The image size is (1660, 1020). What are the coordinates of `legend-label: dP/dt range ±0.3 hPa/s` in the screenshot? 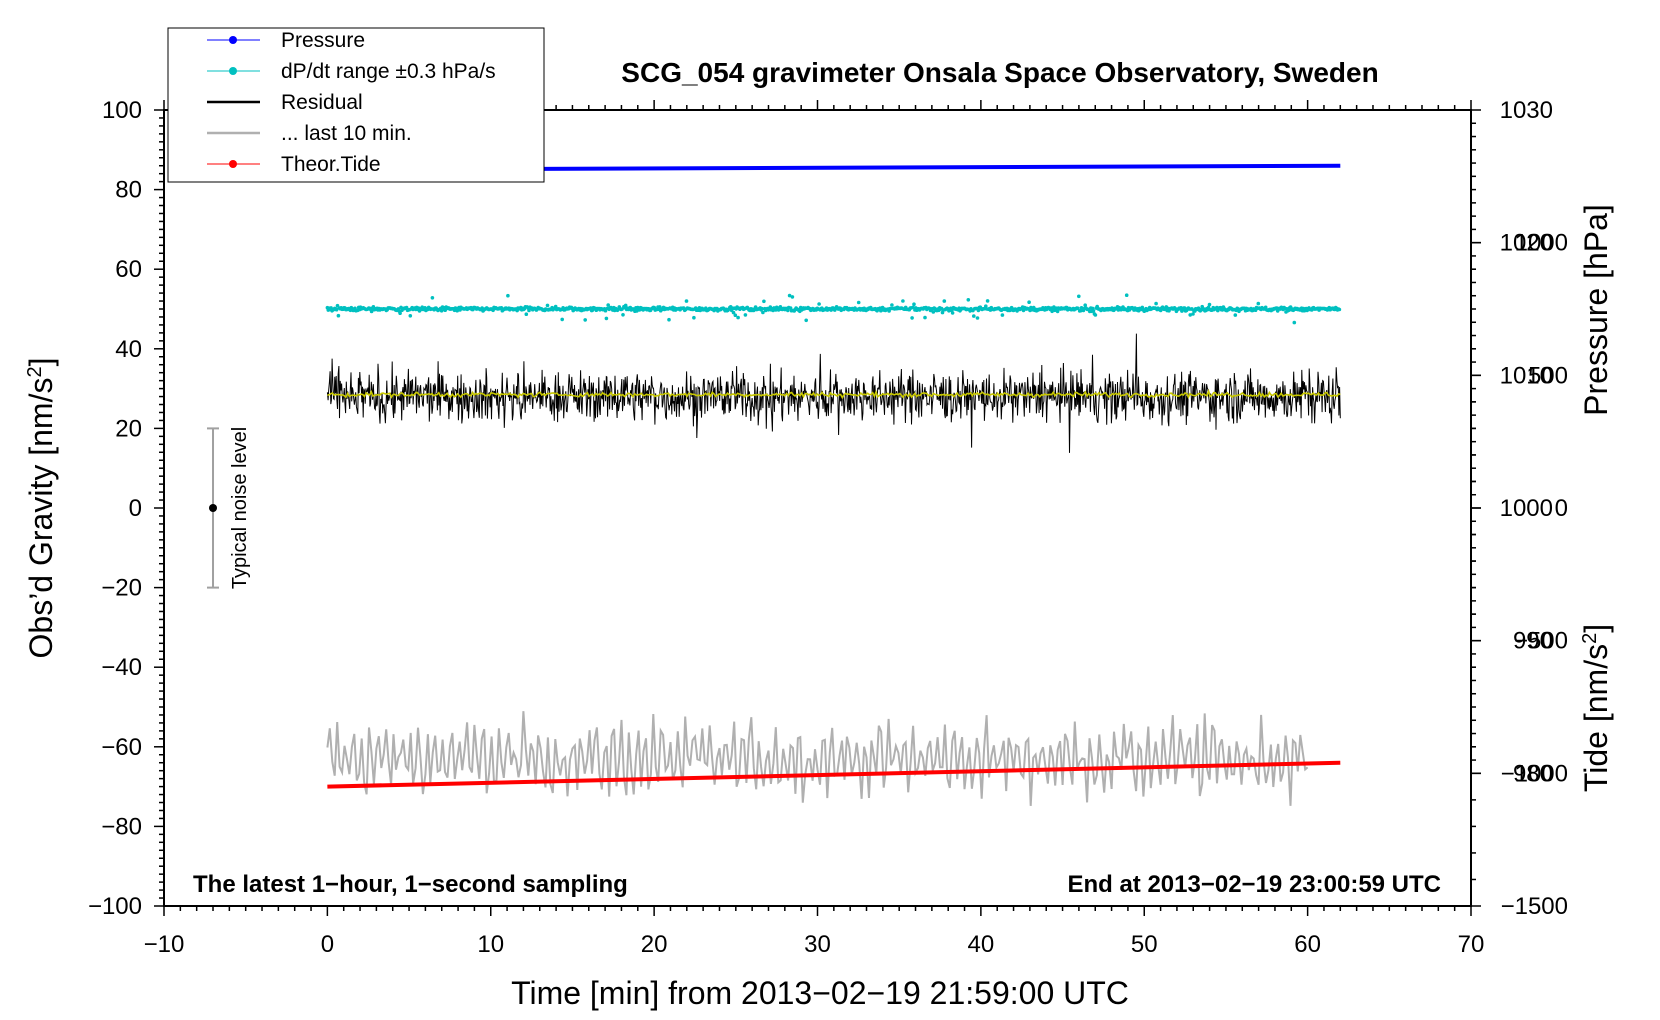 It's located at (388, 71).